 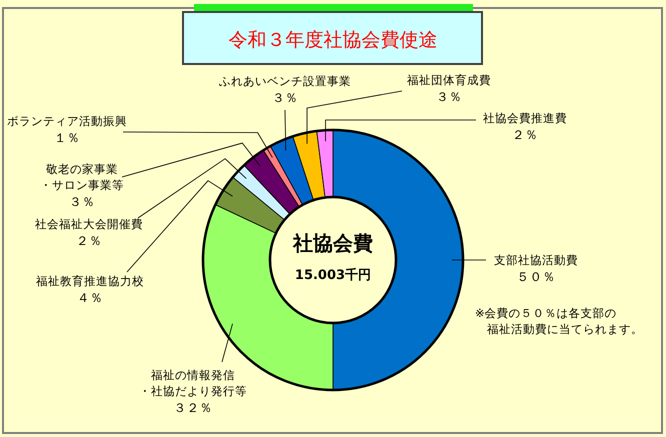 What do you see at coordinates (333, 40) in the screenshot?
I see `title: 令和３年度社協会費使途` at bounding box center [333, 40].